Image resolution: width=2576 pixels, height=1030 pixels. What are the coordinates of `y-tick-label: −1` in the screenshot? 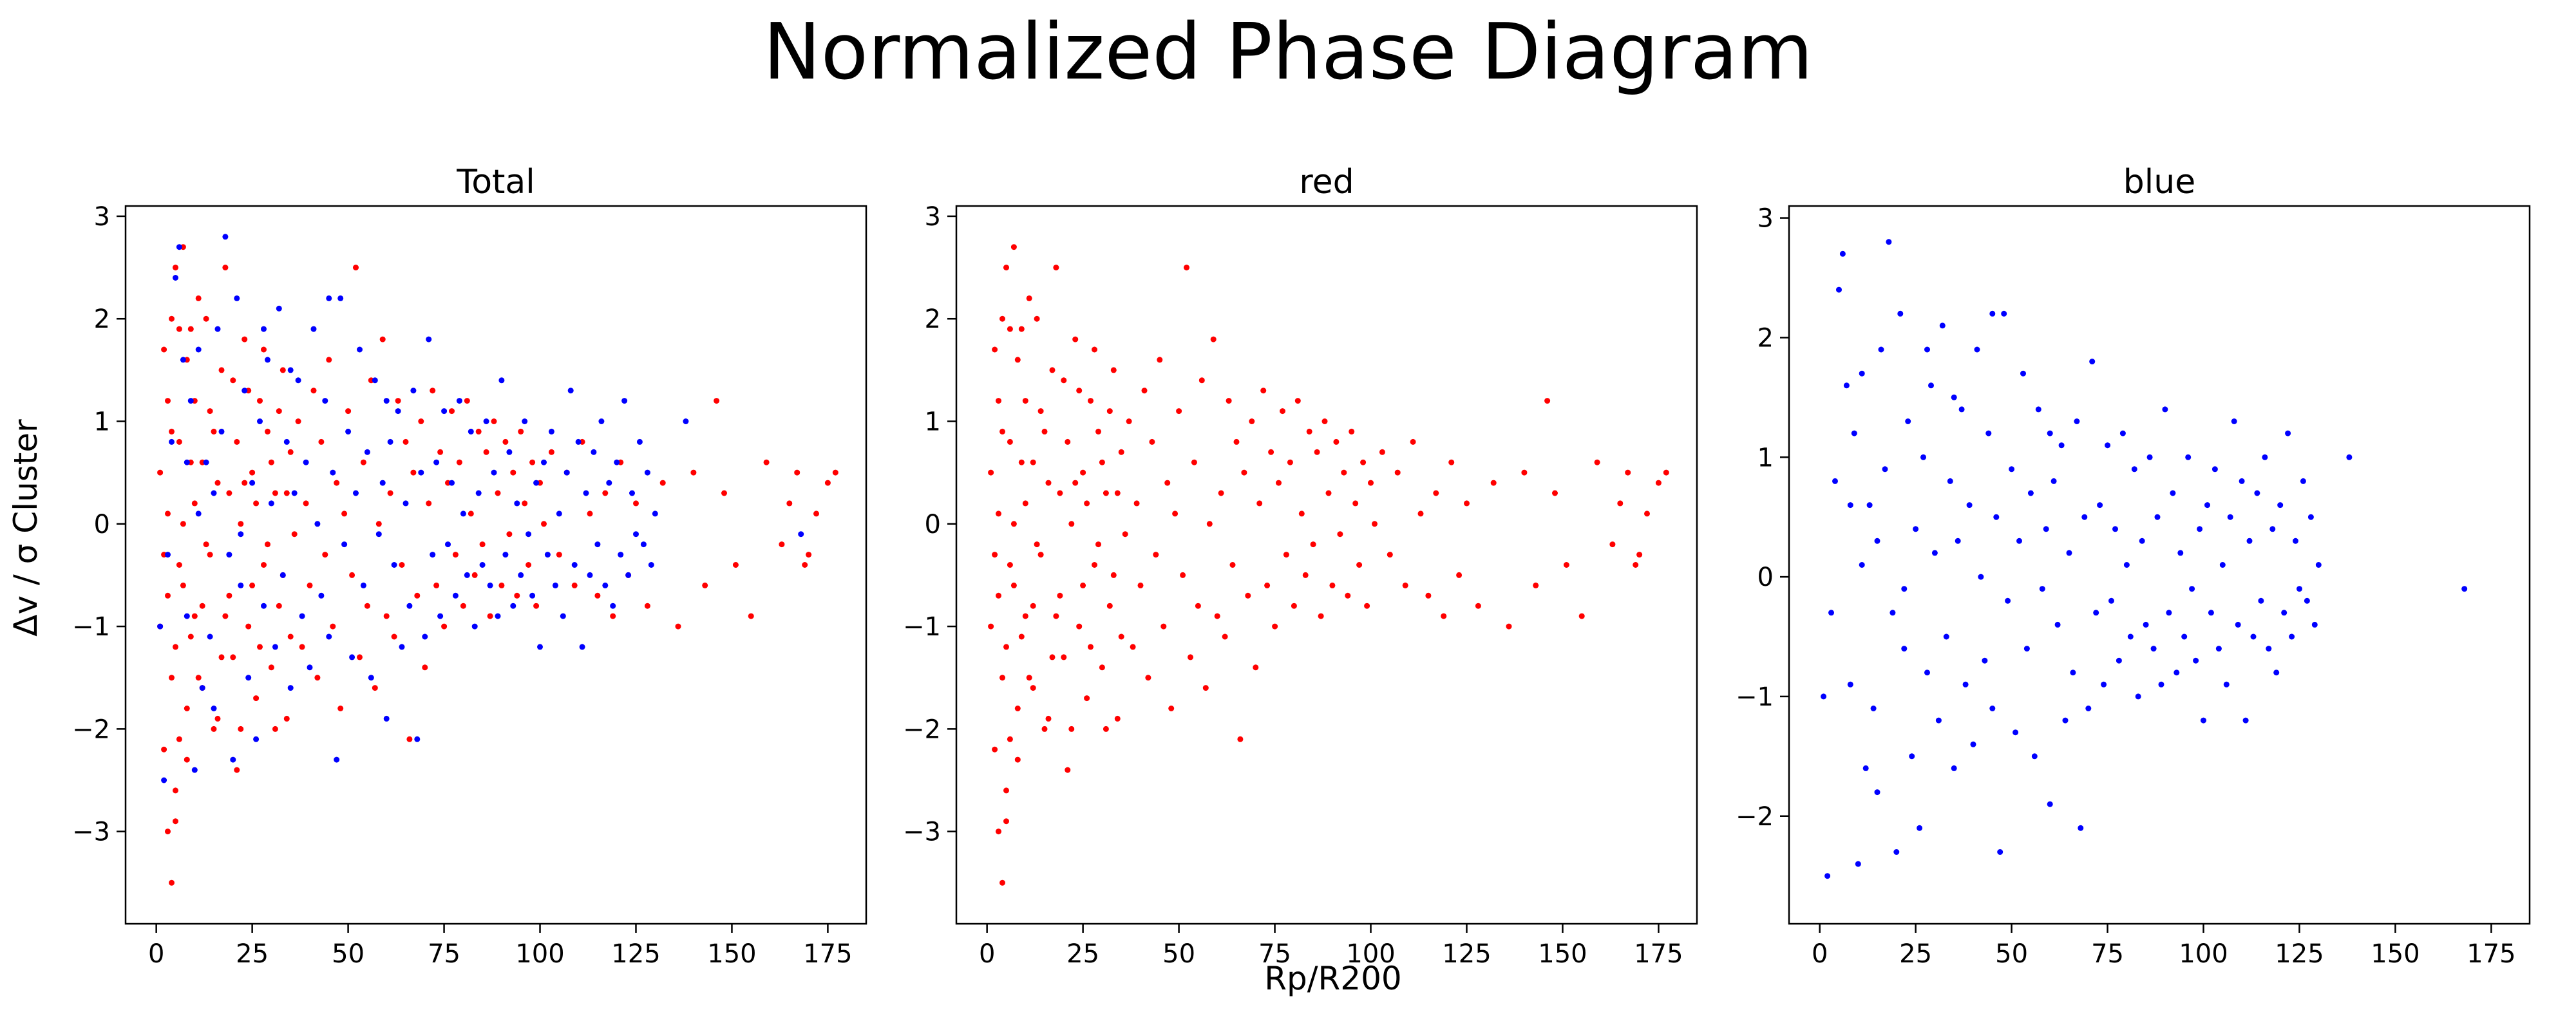 It's located at (1755, 697).